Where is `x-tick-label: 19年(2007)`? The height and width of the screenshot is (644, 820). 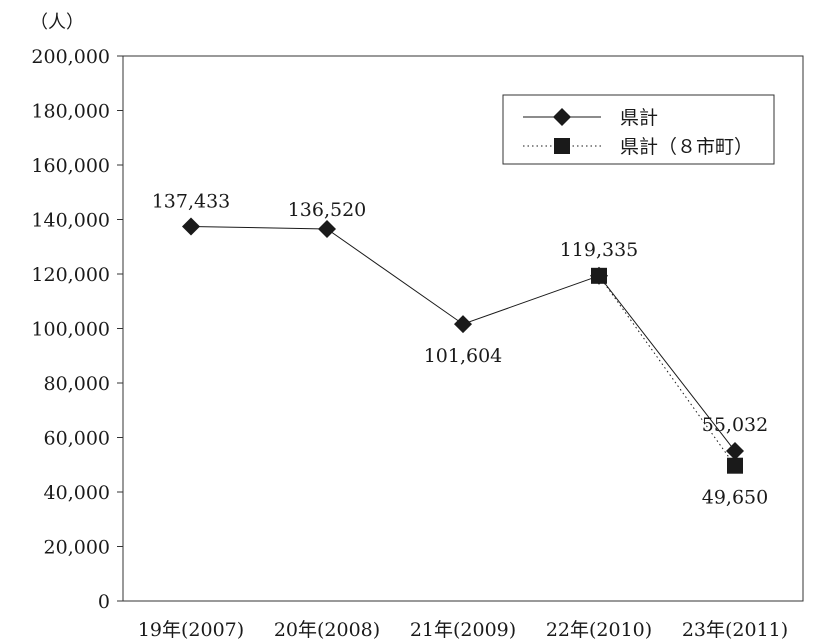 x-tick-label: 19年(2007) is located at coordinates (191, 630).